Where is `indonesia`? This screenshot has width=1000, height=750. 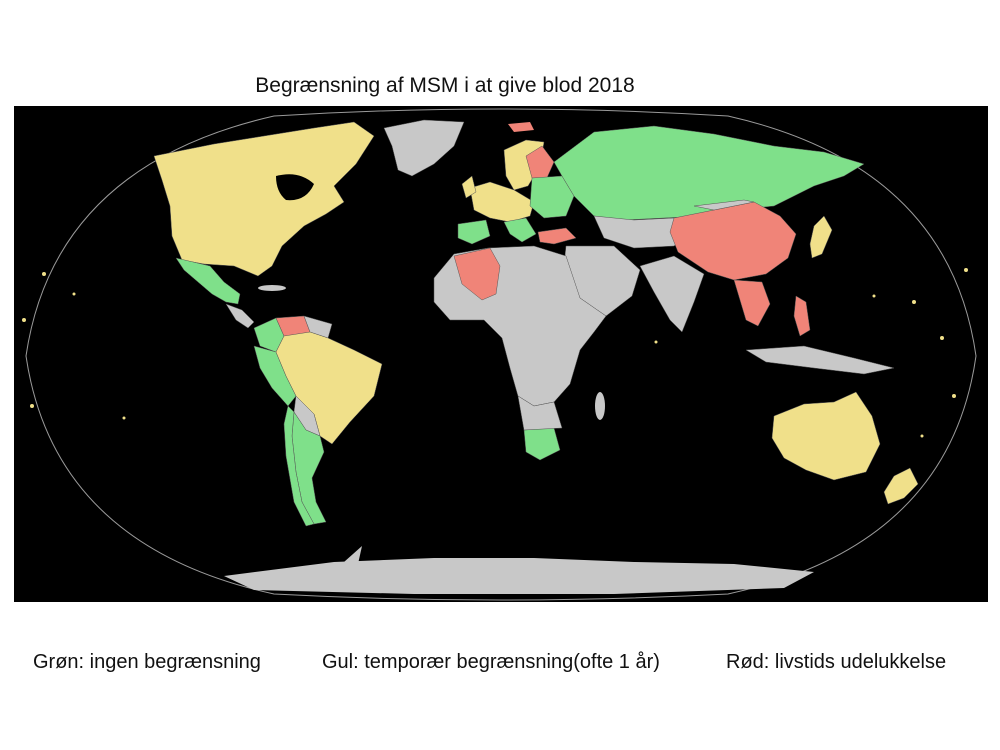
indonesia is located at coordinates (820, 360).